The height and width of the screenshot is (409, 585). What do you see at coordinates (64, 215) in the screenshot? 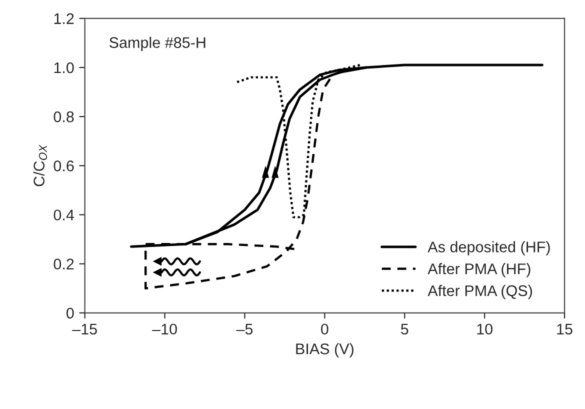
I see `y-tick-label: 0.4` at bounding box center [64, 215].